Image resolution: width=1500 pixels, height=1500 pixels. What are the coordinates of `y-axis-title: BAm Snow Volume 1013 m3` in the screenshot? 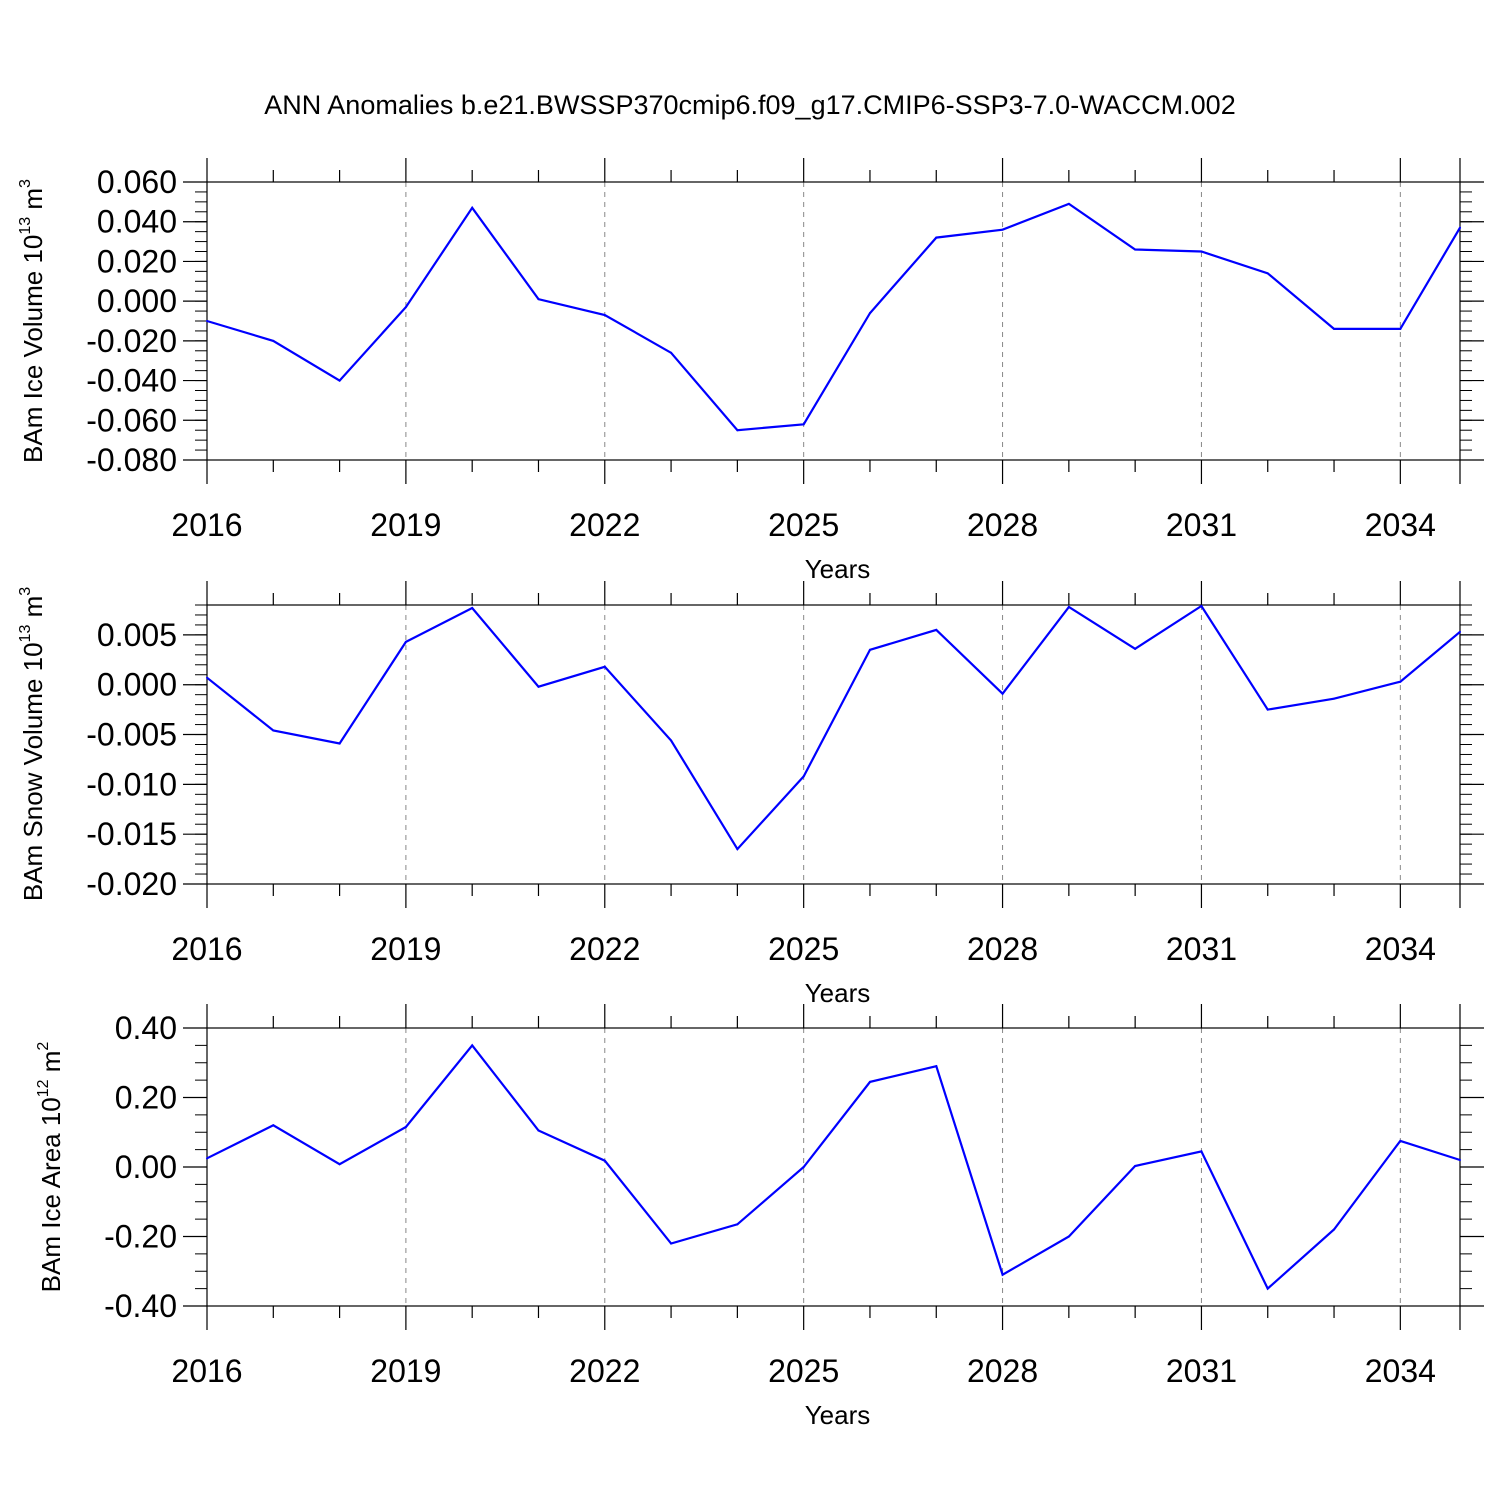 It's located at (32, 744).